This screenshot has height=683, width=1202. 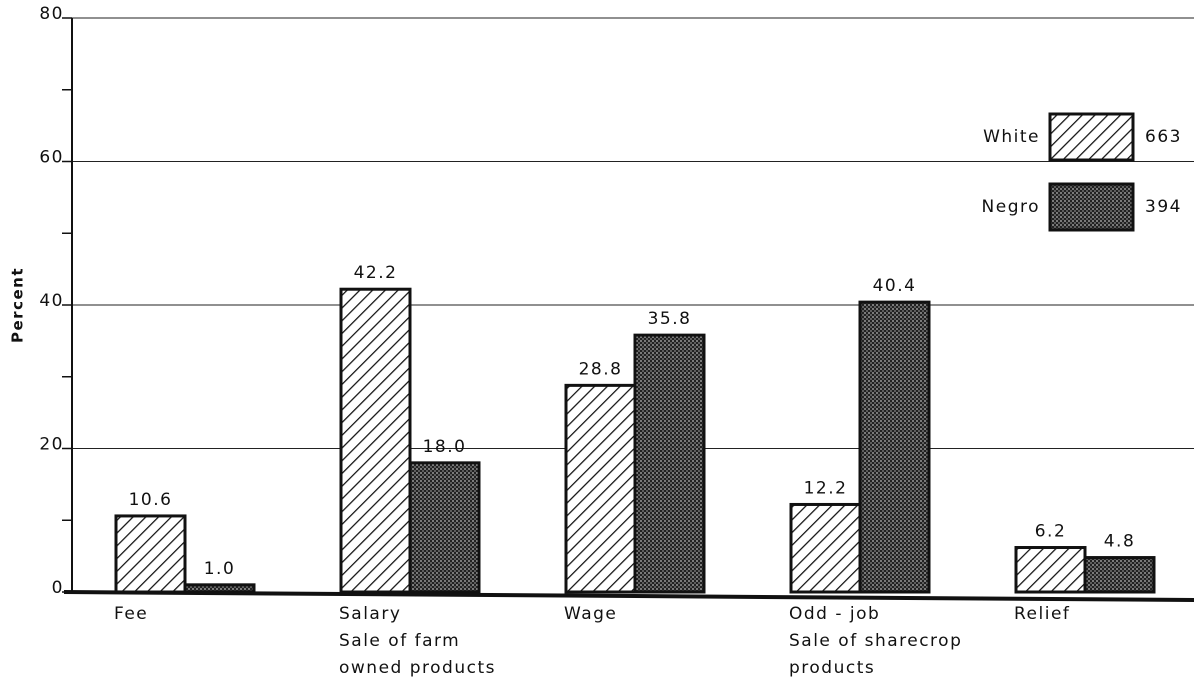 What do you see at coordinates (834, 614) in the screenshot?
I see `x-tick-label: Odd - job` at bounding box center [834, 614].